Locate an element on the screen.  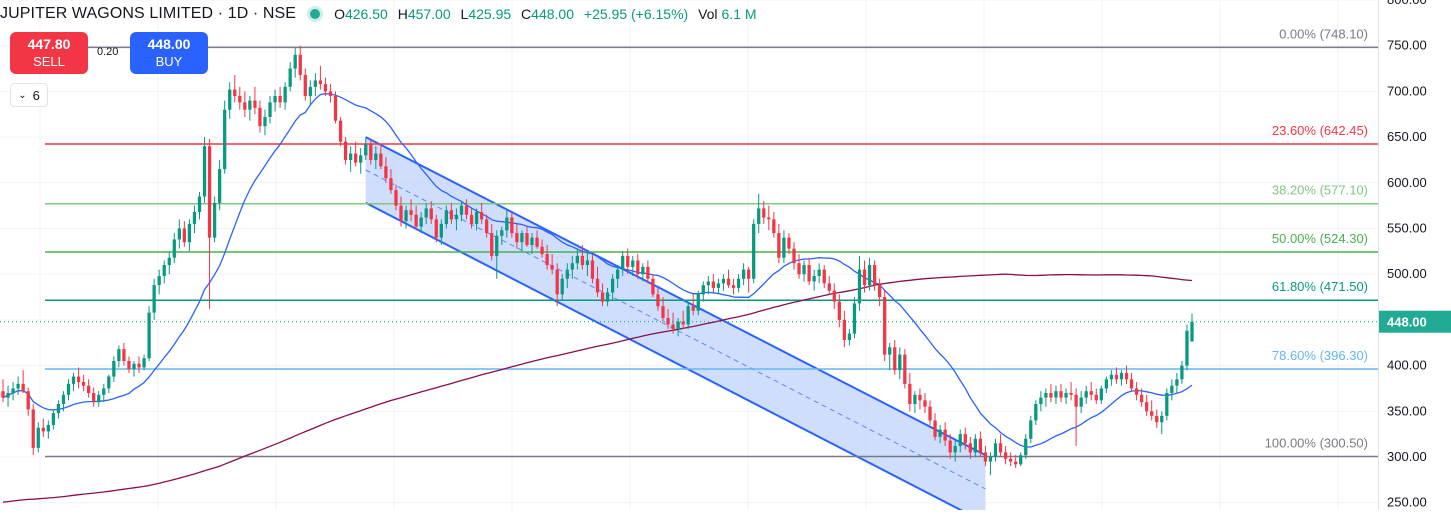
fib-level-label: 38.20% (577.10) is located at coordinates (1320, 190).